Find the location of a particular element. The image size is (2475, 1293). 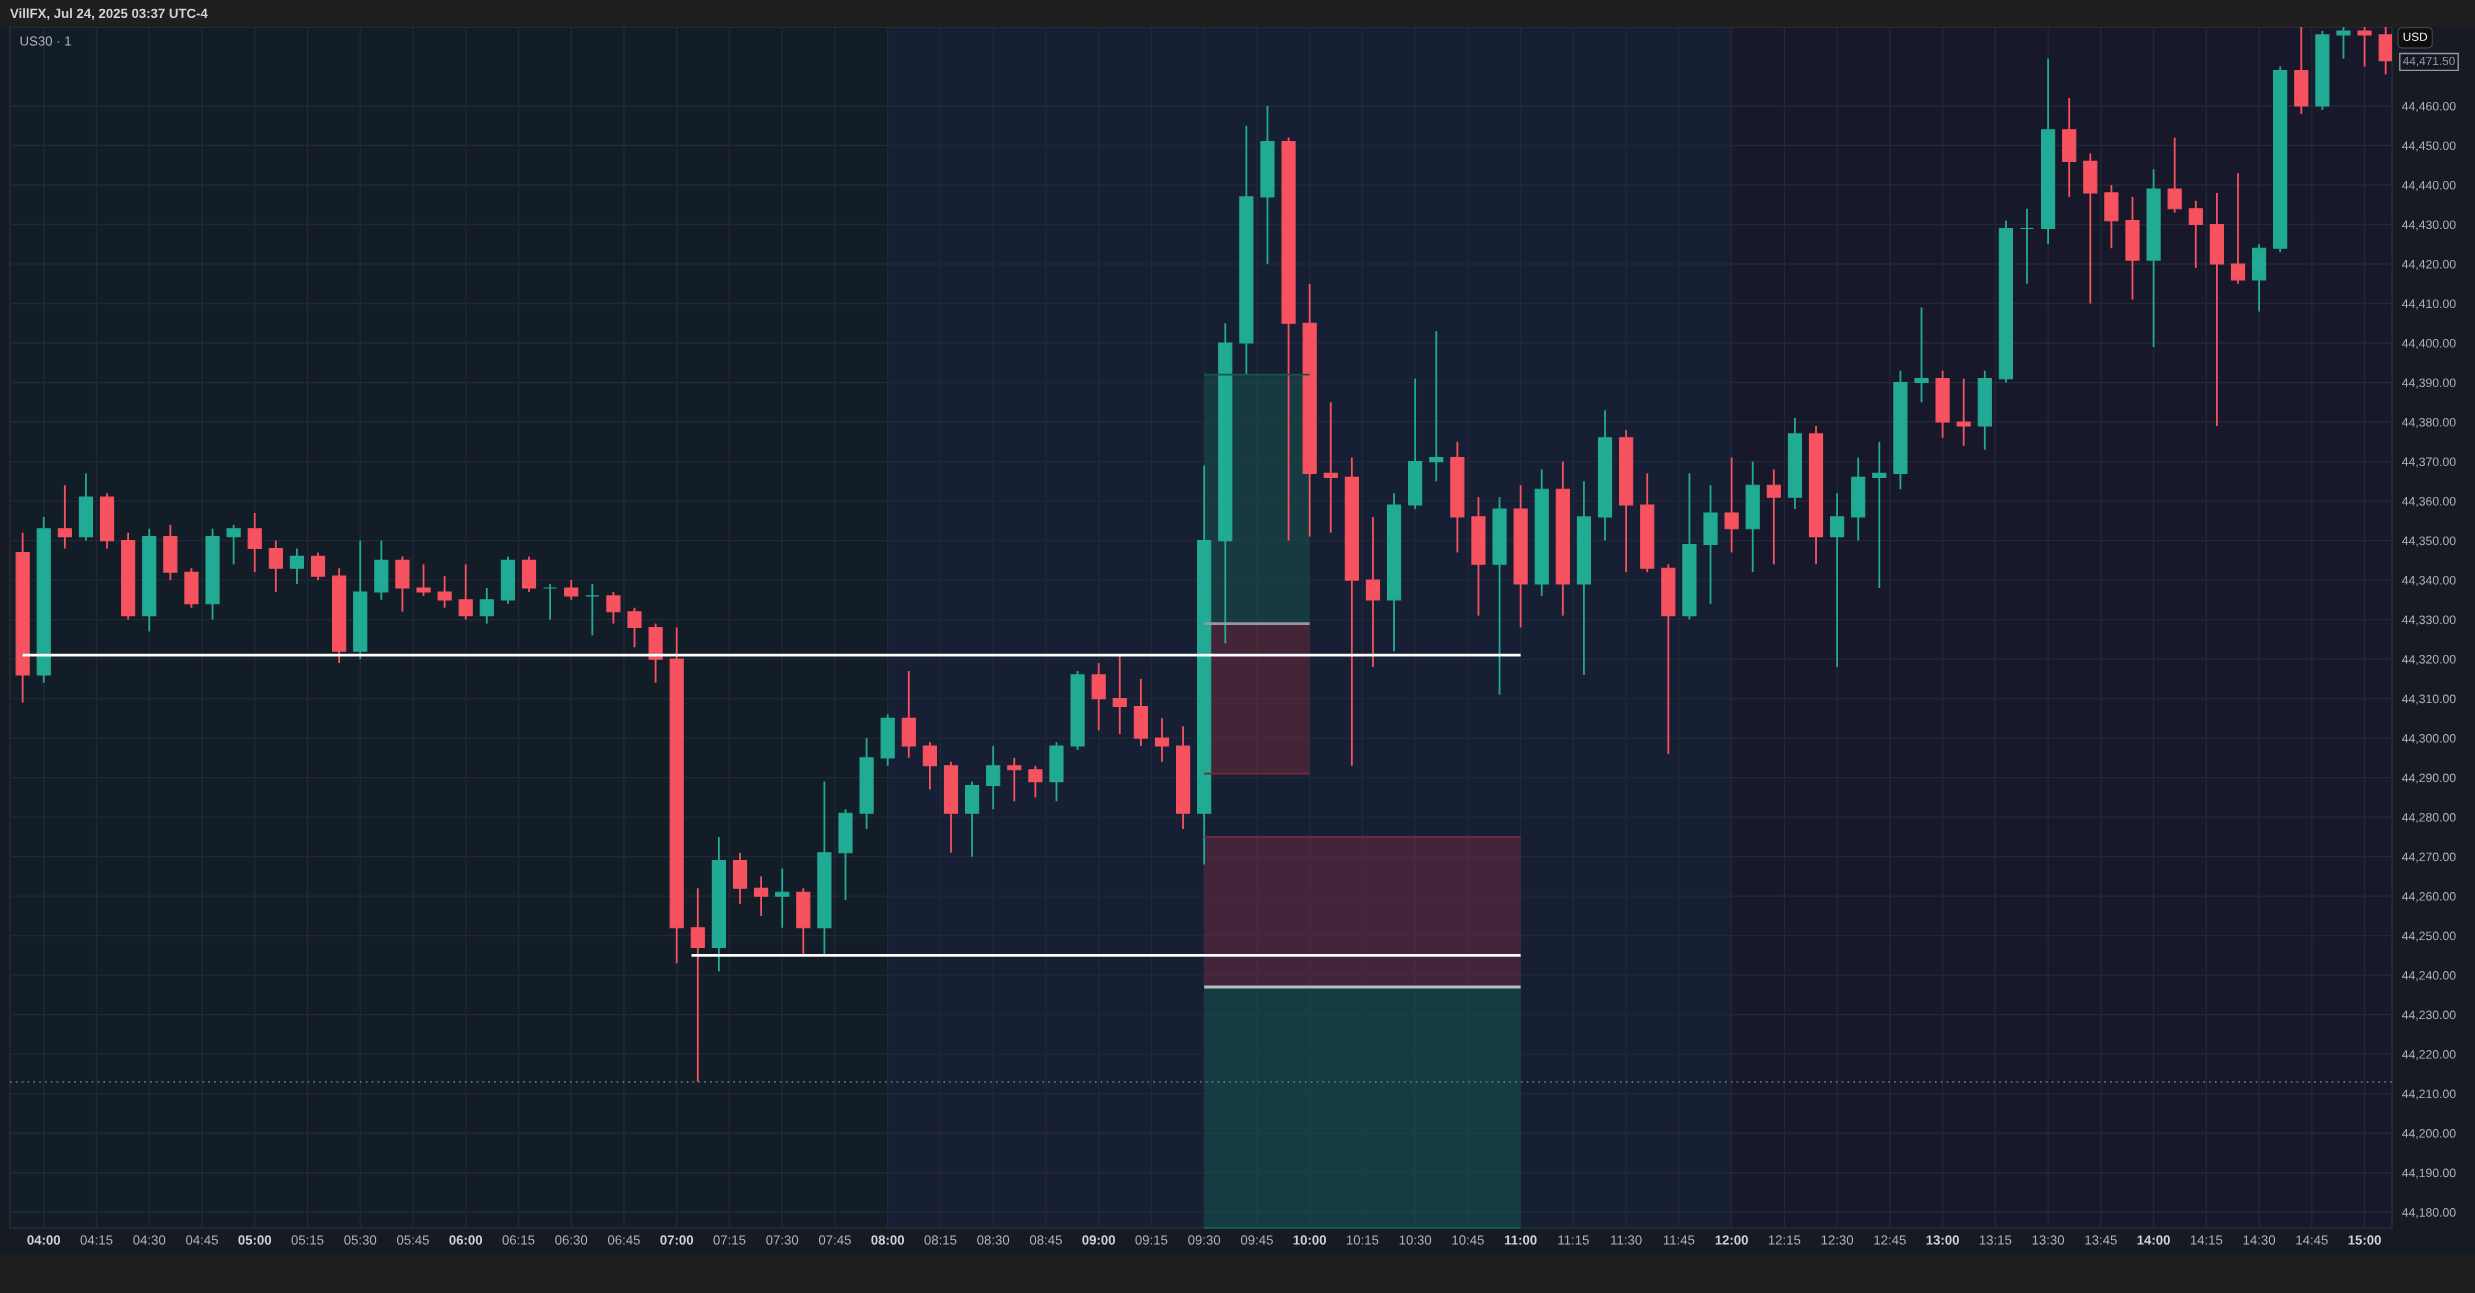

text: US30 · 1 is located at coordinates (45, 41).